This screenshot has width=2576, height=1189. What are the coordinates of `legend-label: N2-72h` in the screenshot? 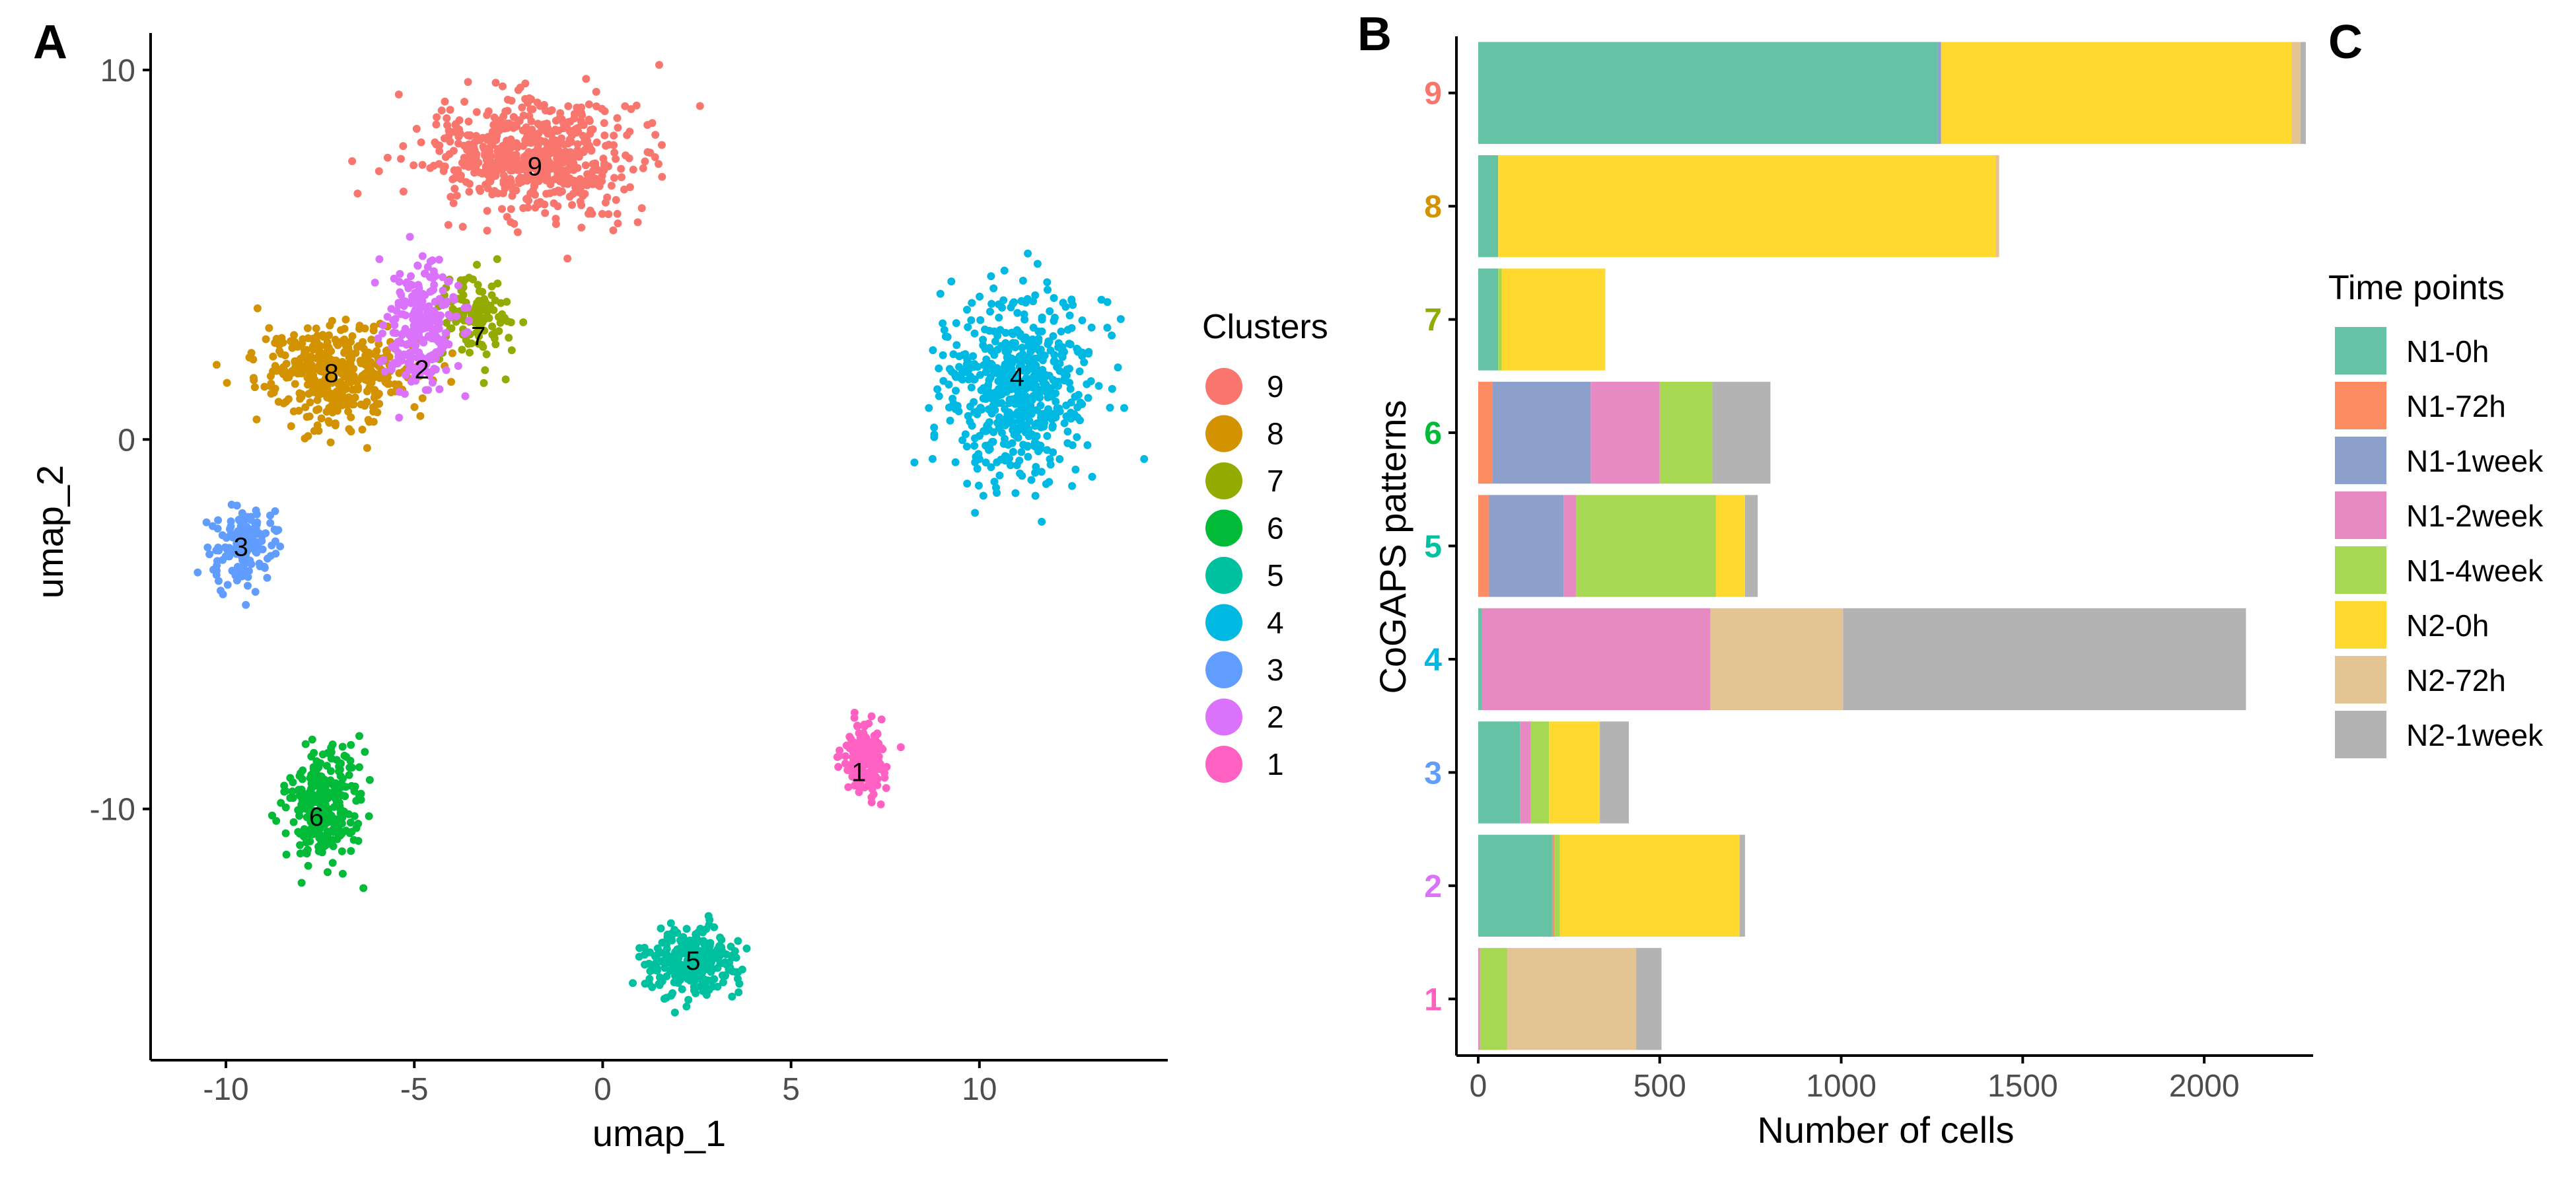 It's located at (2456, 681).